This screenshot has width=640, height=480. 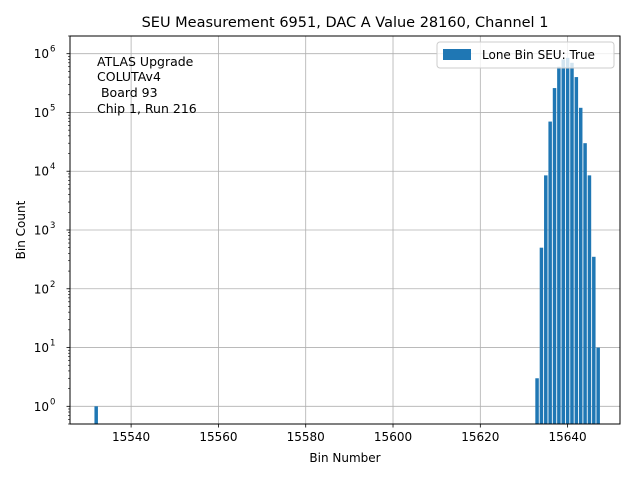 What do you see at coordinates (21, 229) in the screenshot?
I see `y-axis-label: Bin Count` at bounding box center [21, 229].